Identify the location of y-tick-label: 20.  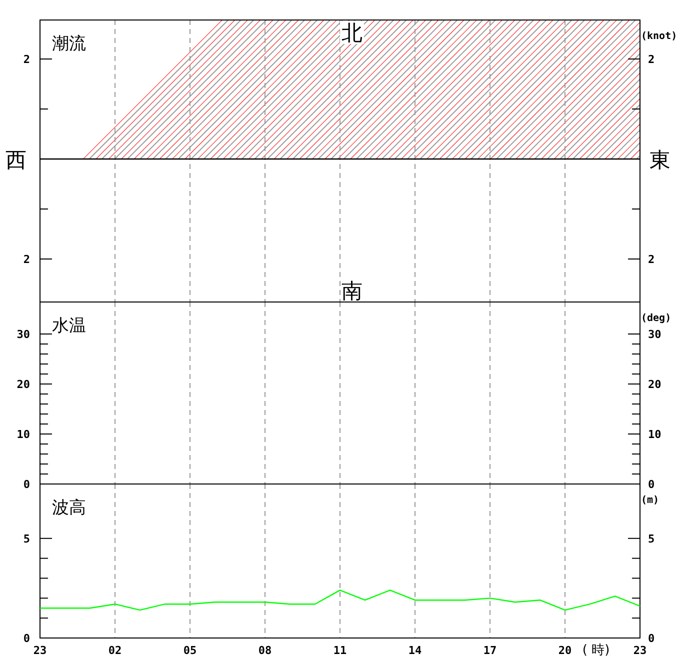
(23, 384).